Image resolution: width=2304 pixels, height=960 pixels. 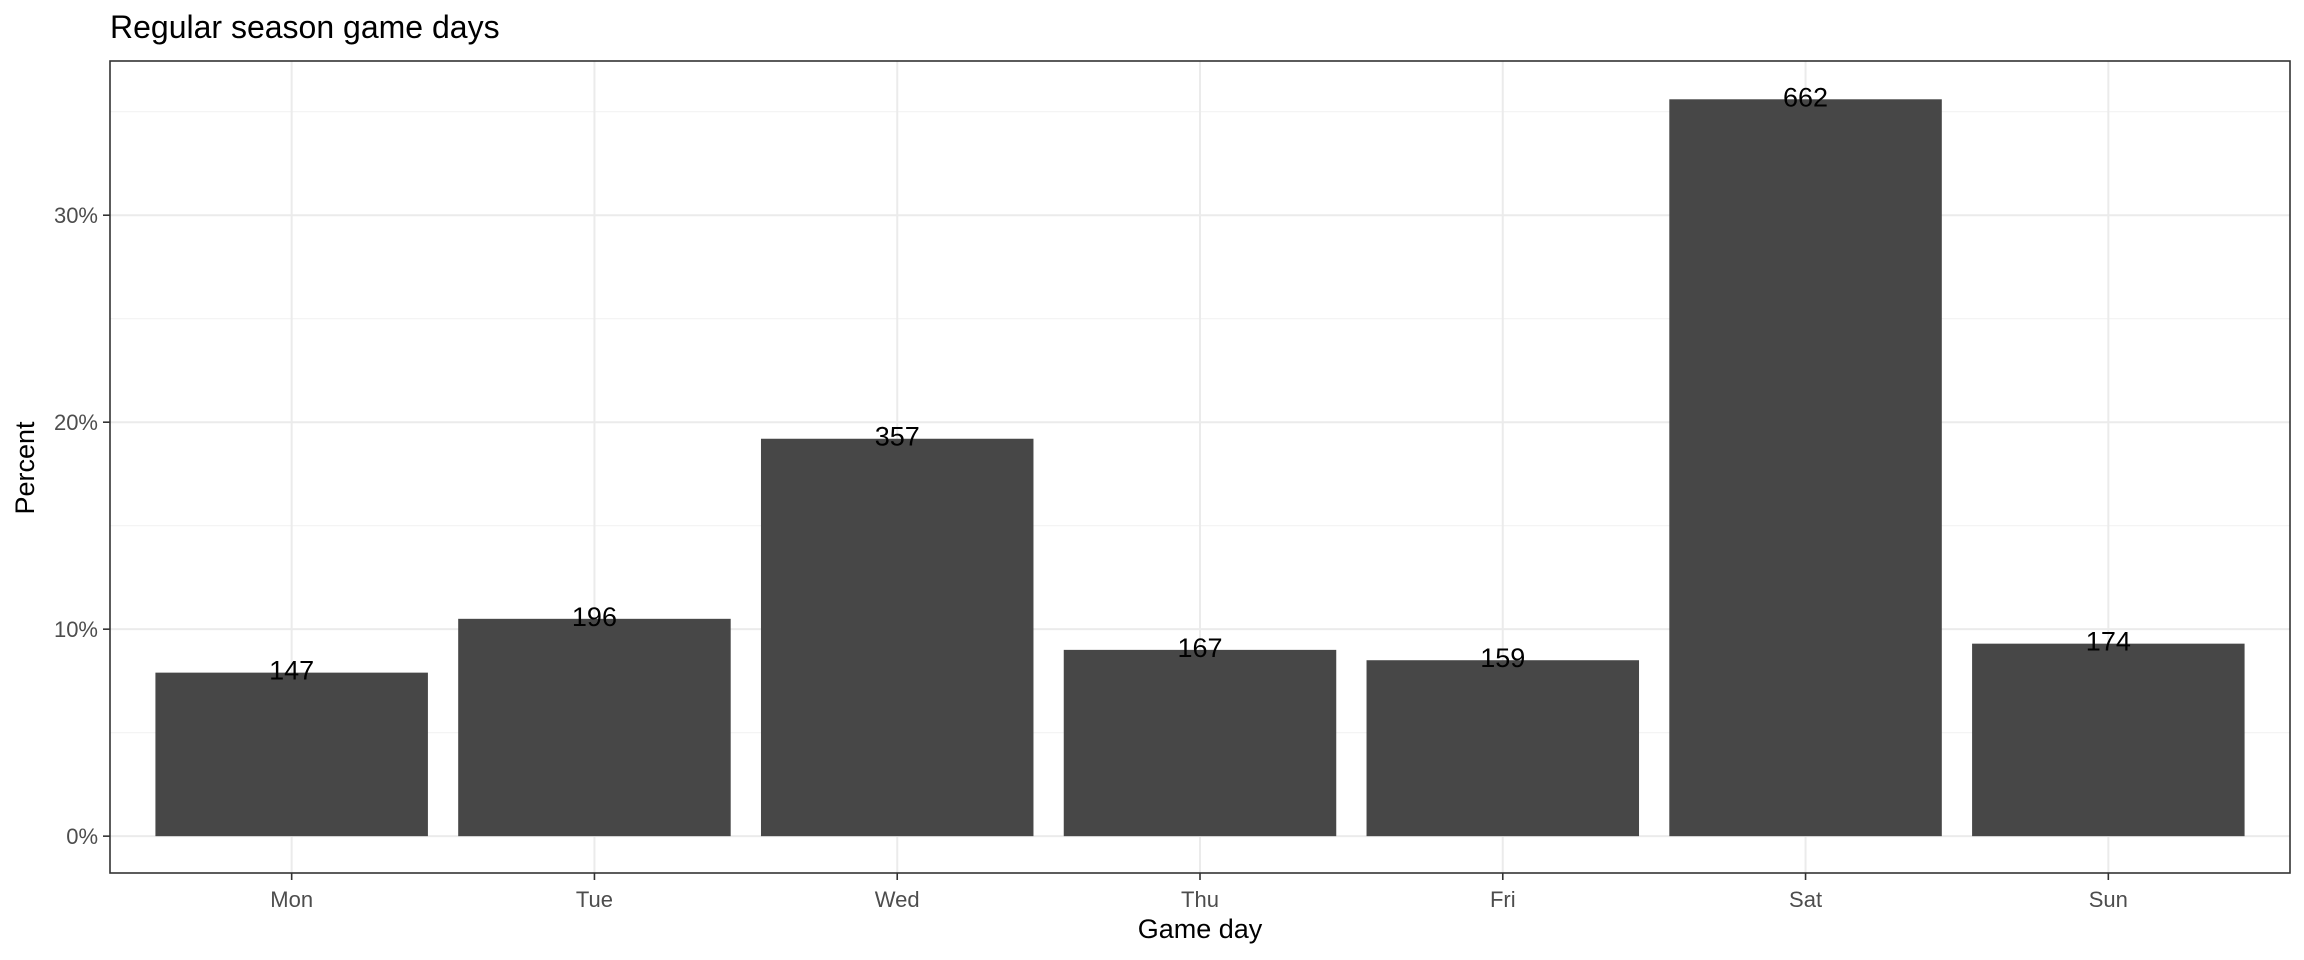 I want to click on x-tick-label-fri: Fri, so click(x=1503, y=899).